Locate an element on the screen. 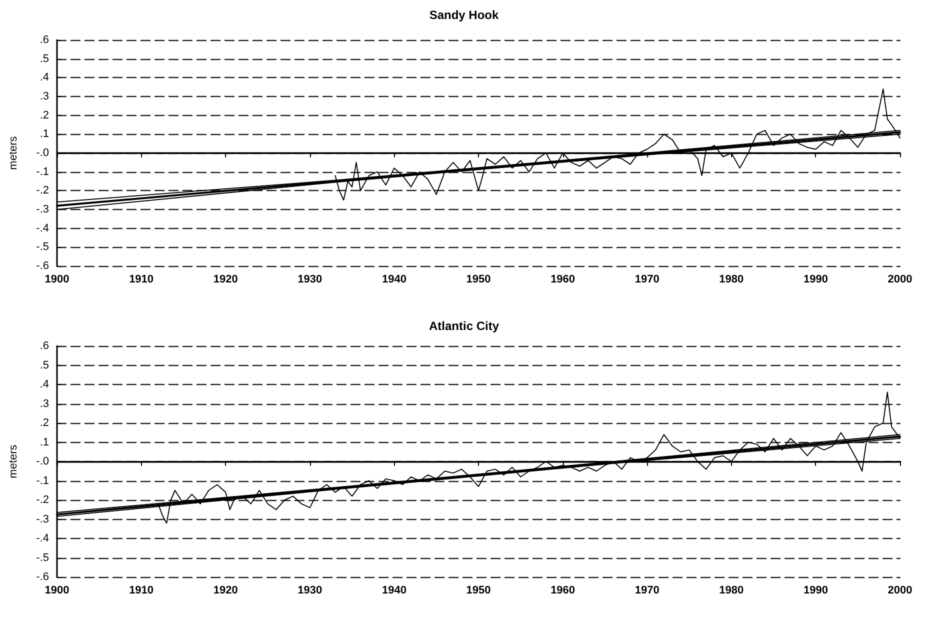 This screenshot has height=623, width=928. chart-title: Atlantic City is located at coordinates (464, 326).